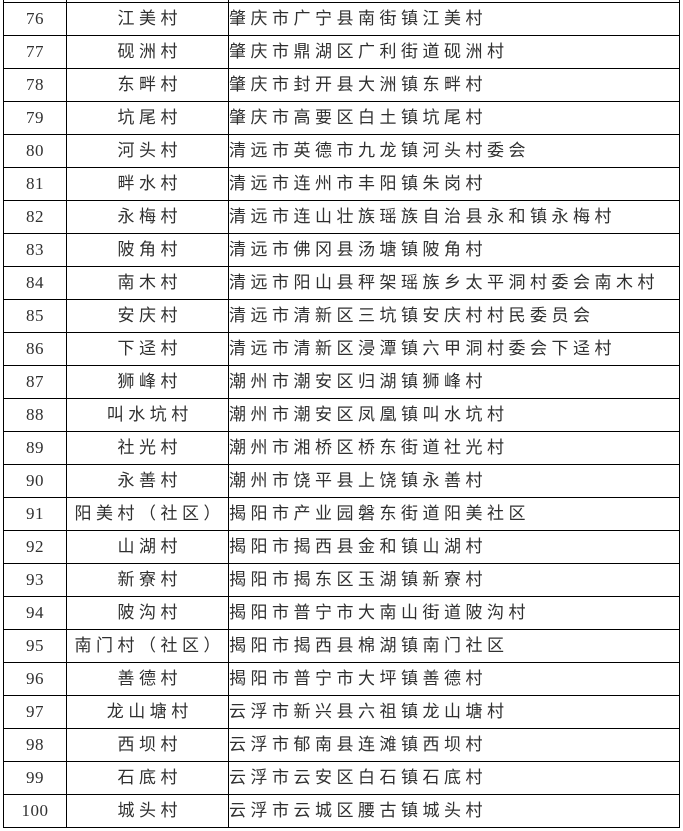  Describe the element at coordinates (35, 711) in the screenshot. I see `row-number-cell: 97` at that location.